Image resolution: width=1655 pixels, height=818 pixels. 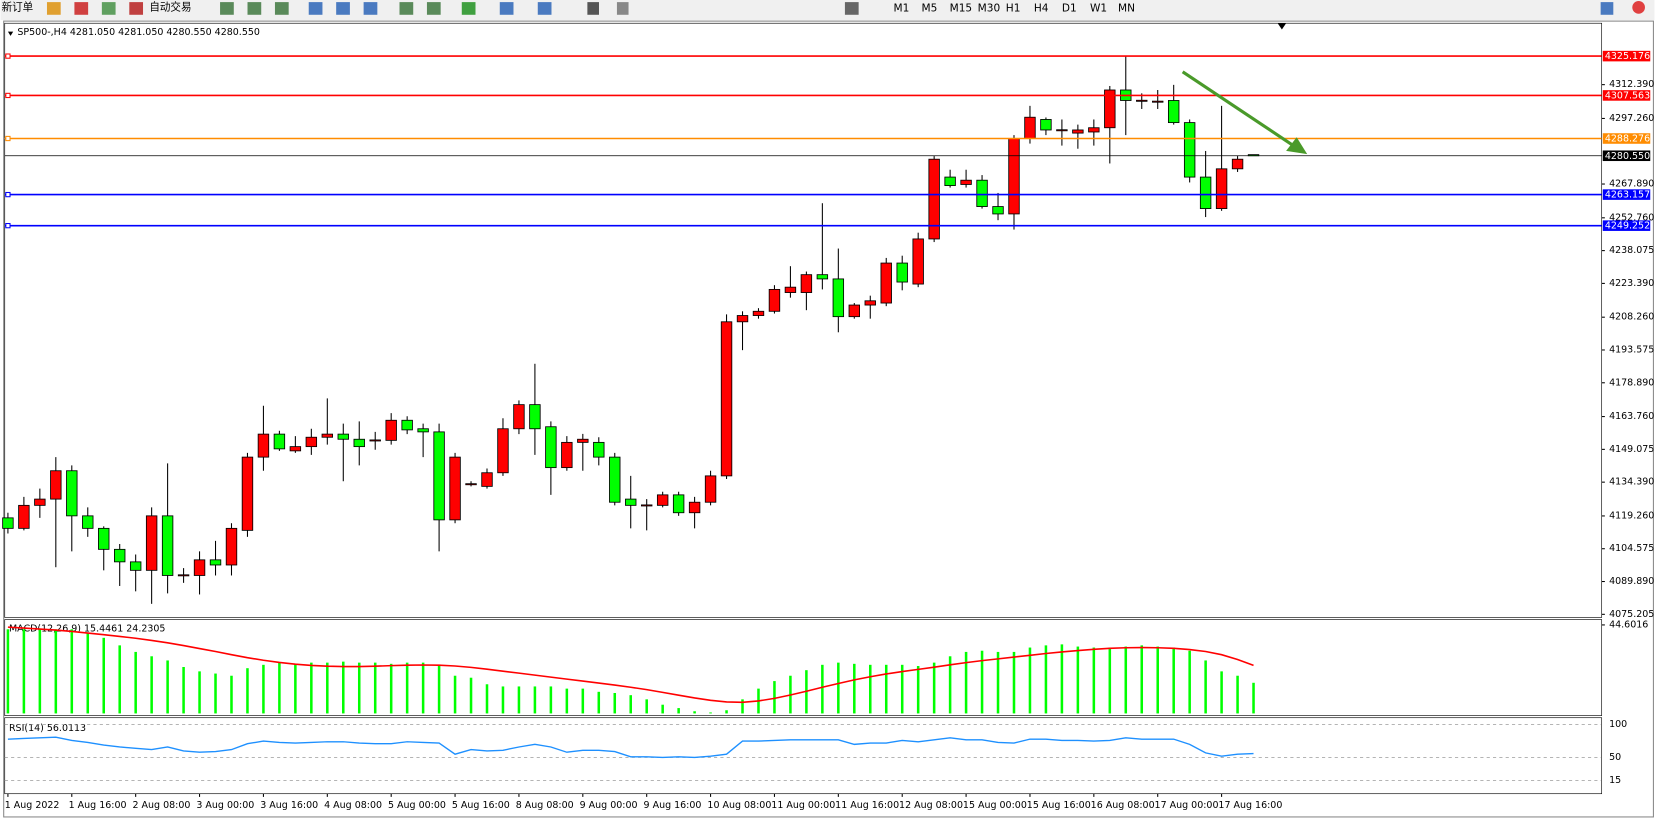 What do you see at coordinates (289, 805) in the screenshot?
I see `x-tick-label: 3 Aug 16:00` at bounding box center [289, 805].